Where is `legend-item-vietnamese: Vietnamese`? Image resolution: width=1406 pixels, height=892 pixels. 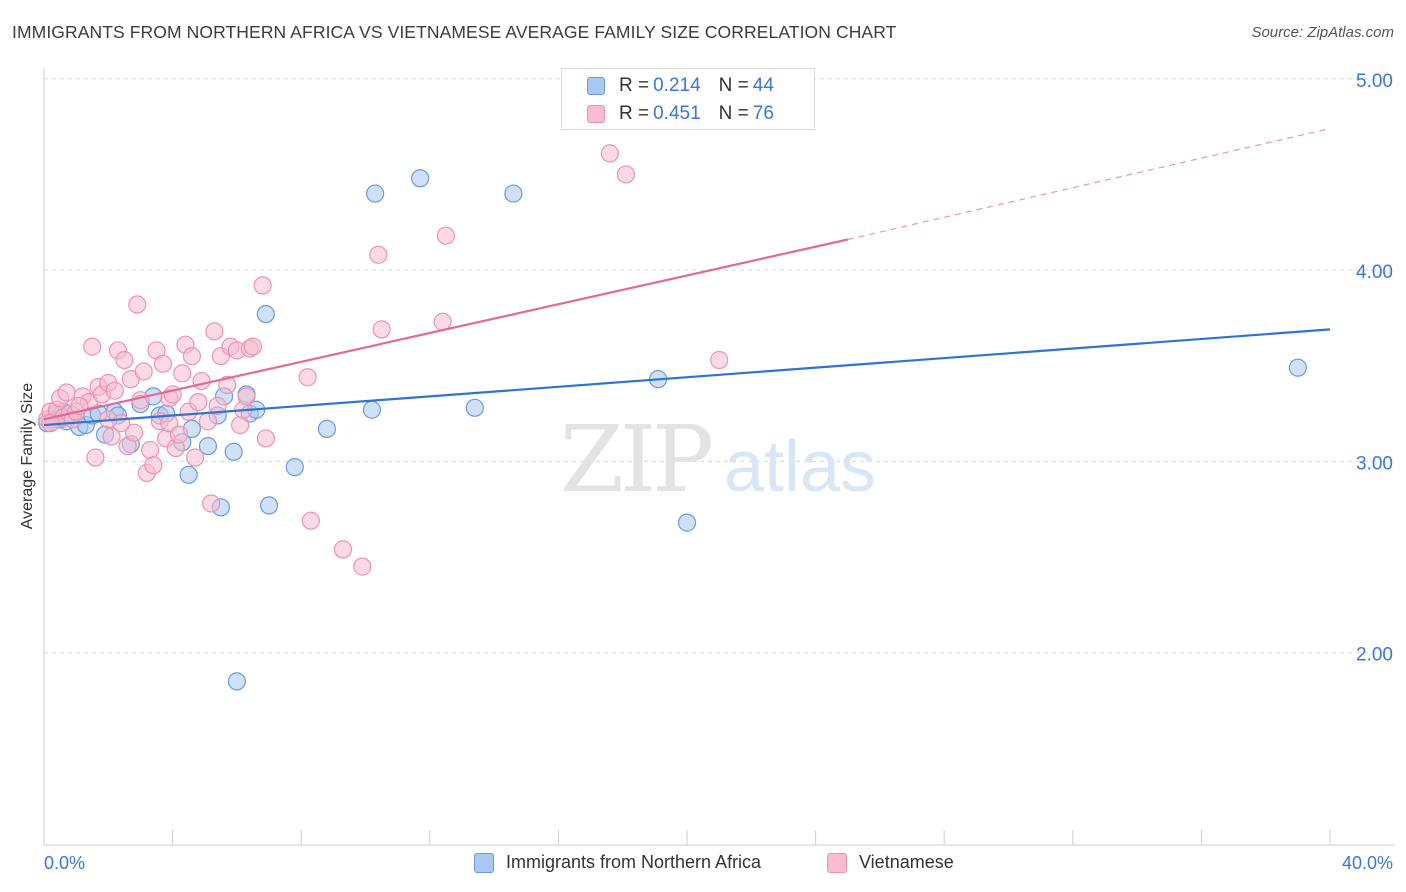
legend-item-vietnamese: Vietnamese is located at coordinates (890, 862).